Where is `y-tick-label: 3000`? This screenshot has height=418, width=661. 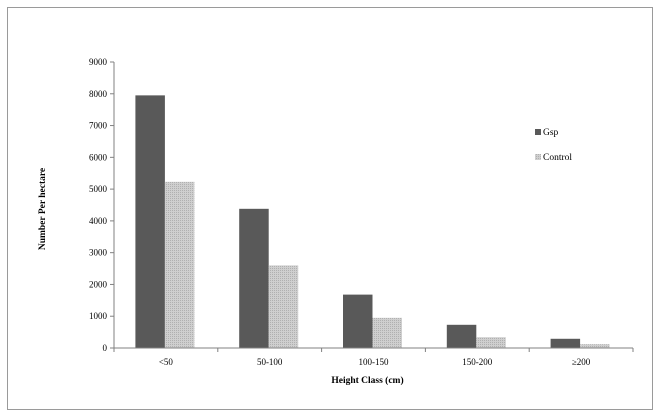
y-tick-label: 3000 is located at coordinates (98, 253).